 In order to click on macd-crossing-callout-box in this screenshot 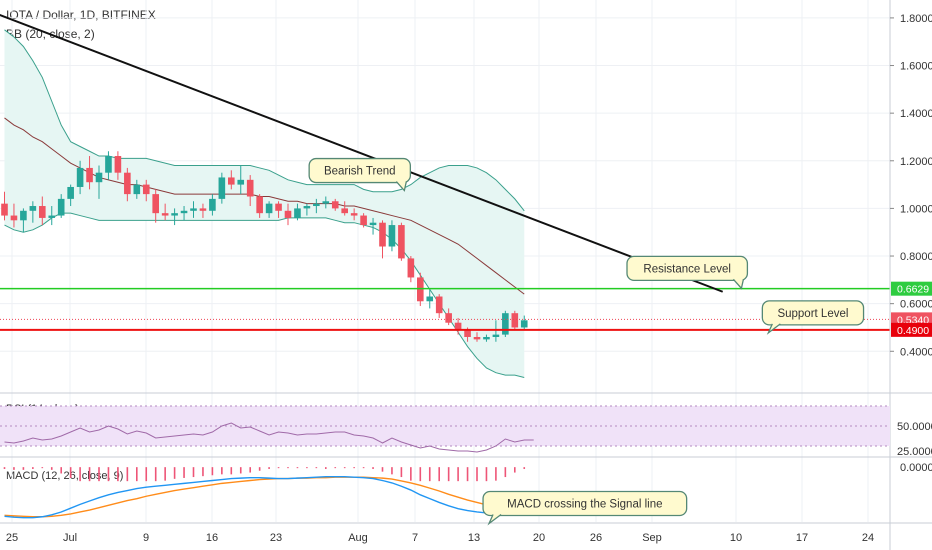, I will do `click(585, 503)`.